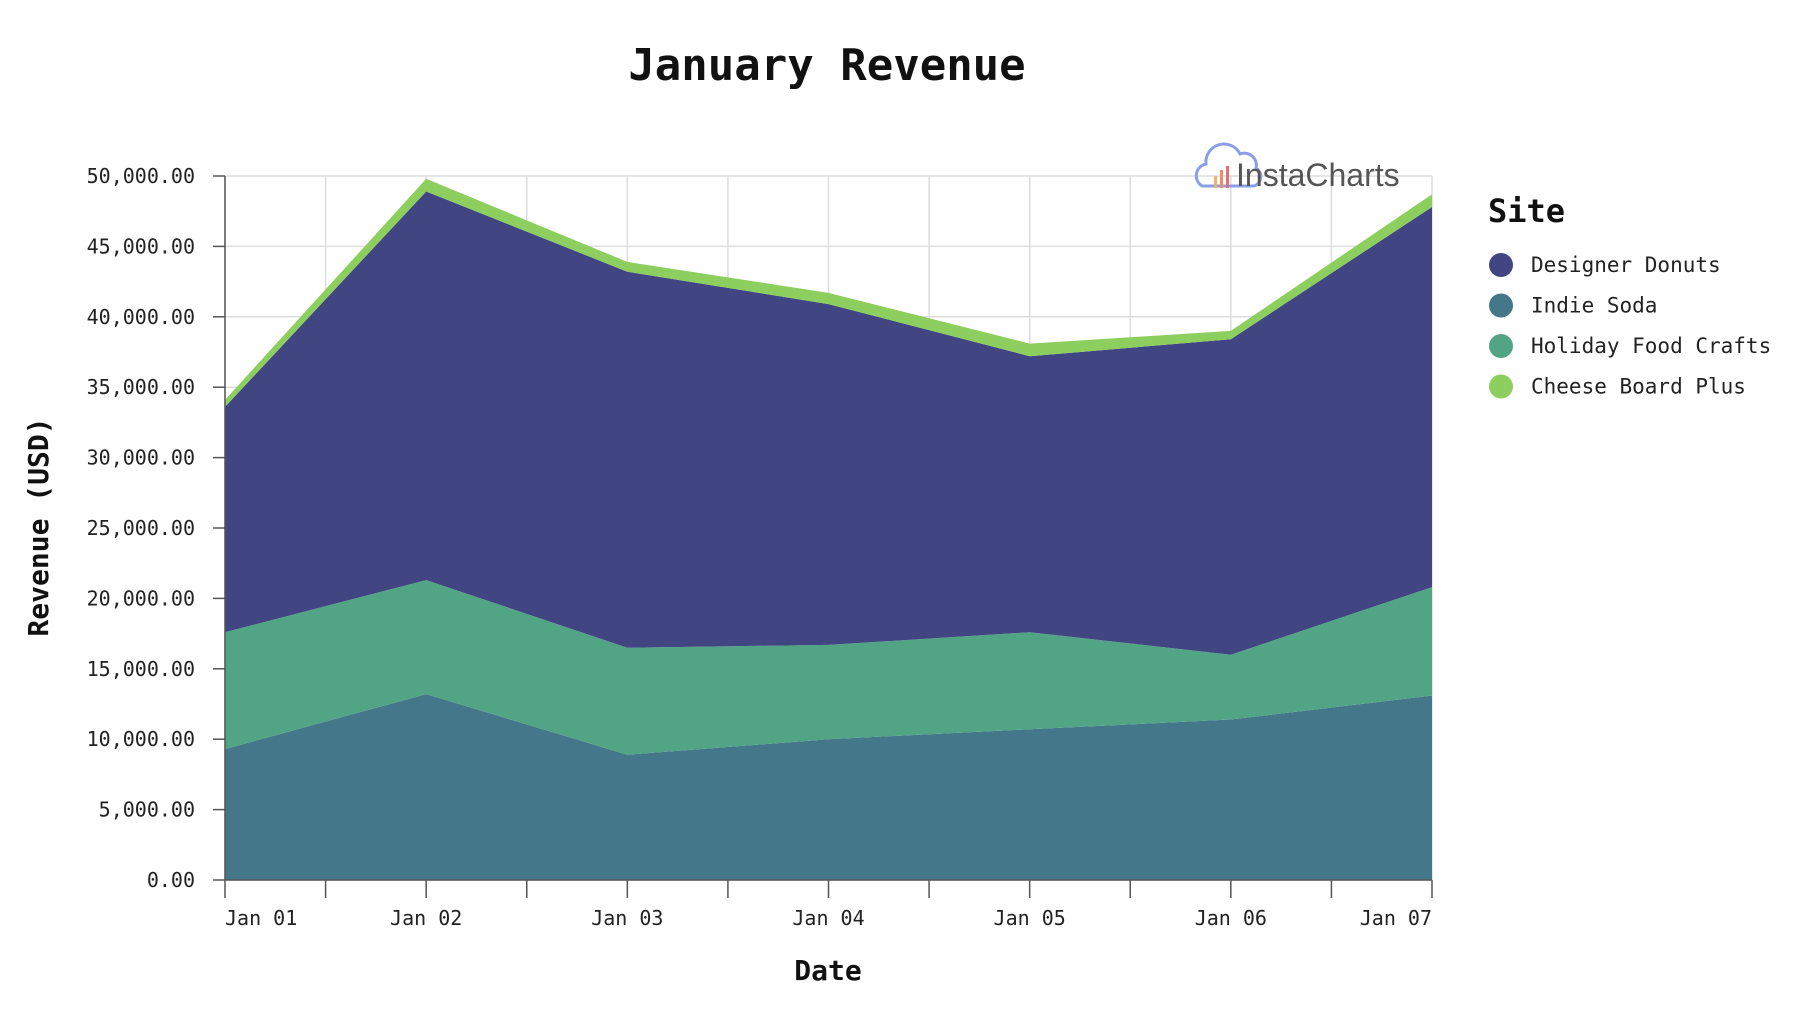 This screenshot has width=1800, height=1012. Describe the element at coordinates (1228, 165) in the screenshot. I see `cloud-bar-chart-icon` at that location.